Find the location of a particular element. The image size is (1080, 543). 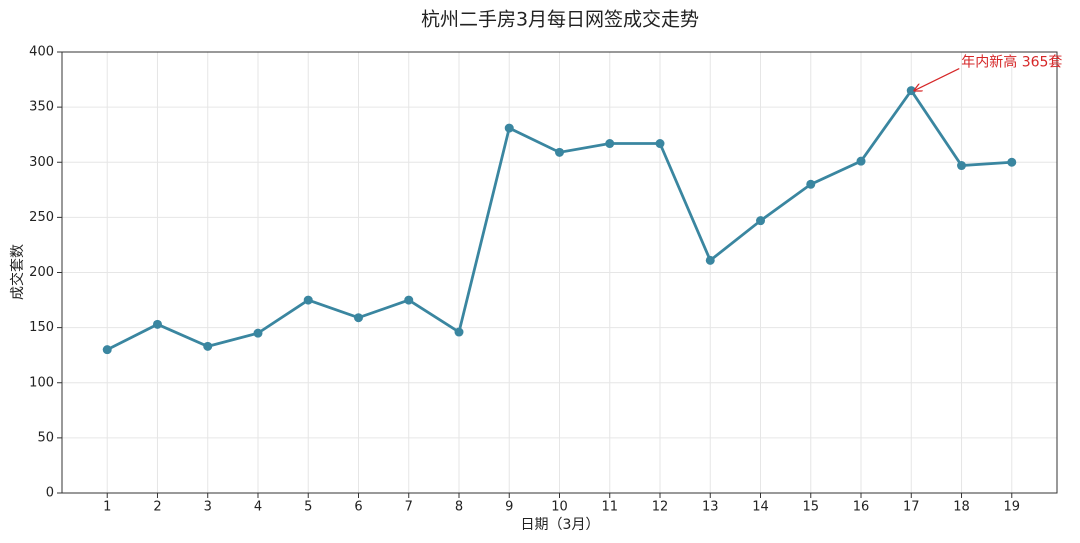

x-tick-label: 4 is located at coordinates (258, 507).